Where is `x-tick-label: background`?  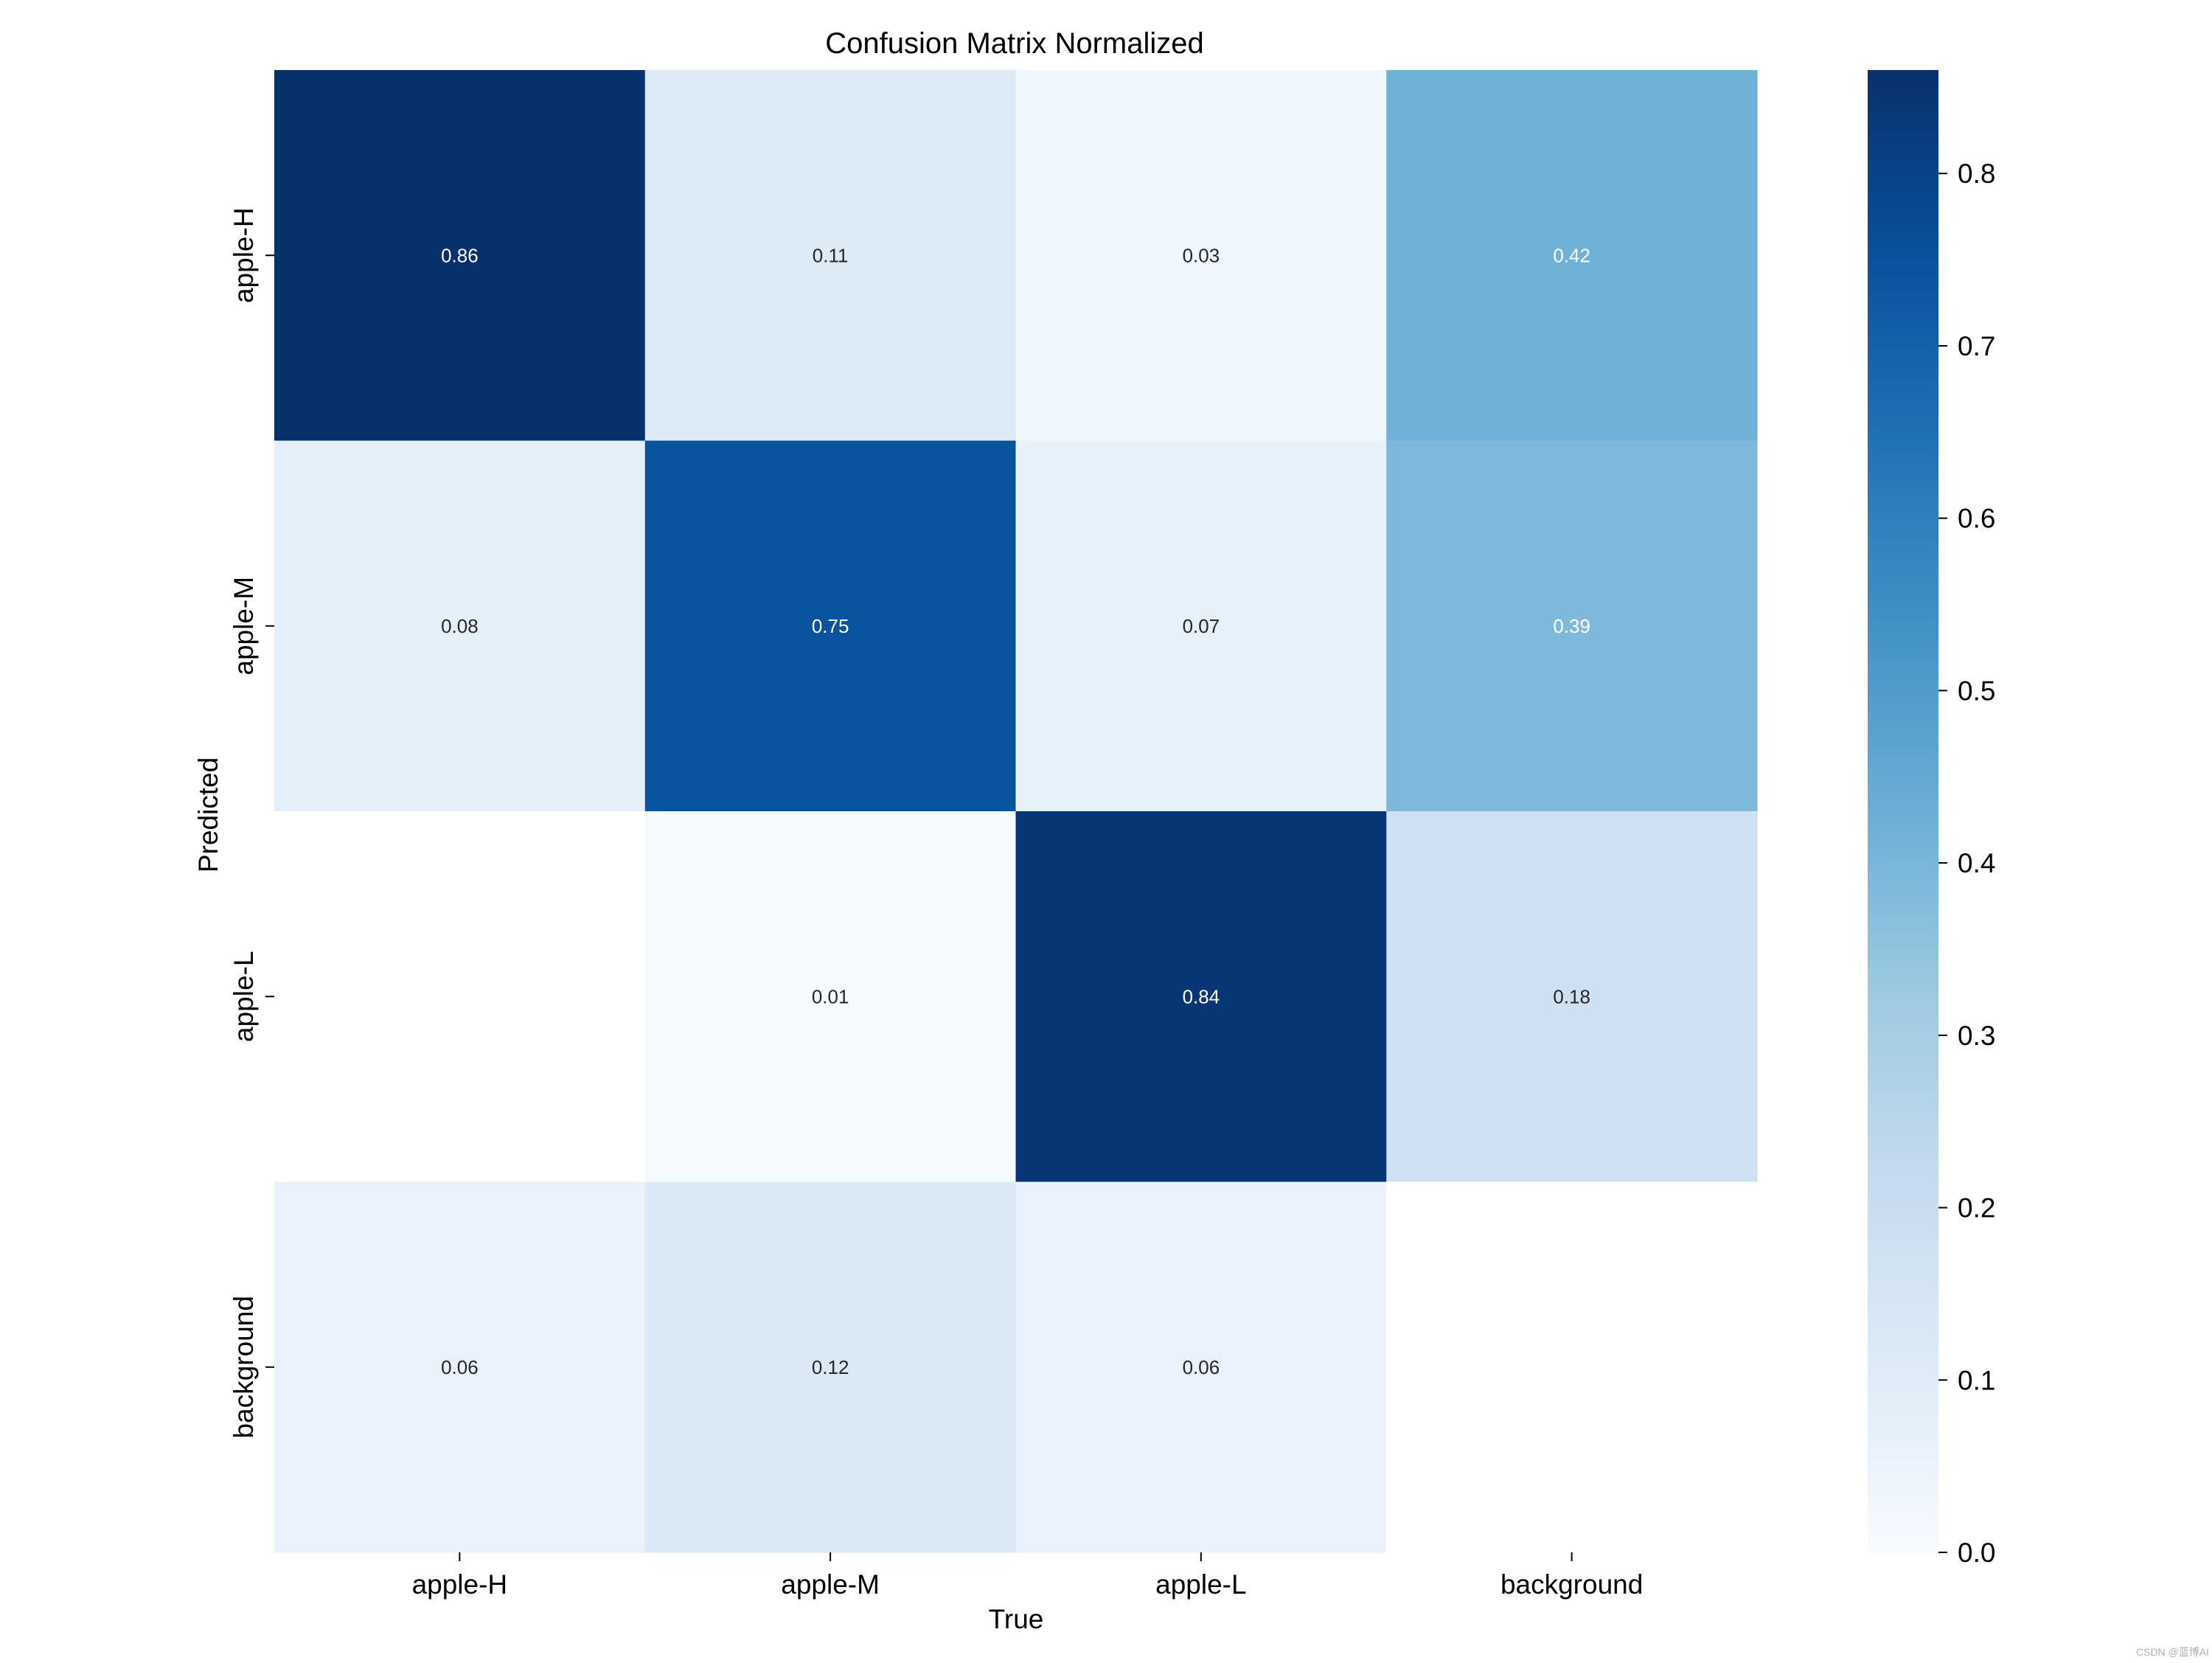
x-tick-label: background is located at coordinates (1571, 1584).